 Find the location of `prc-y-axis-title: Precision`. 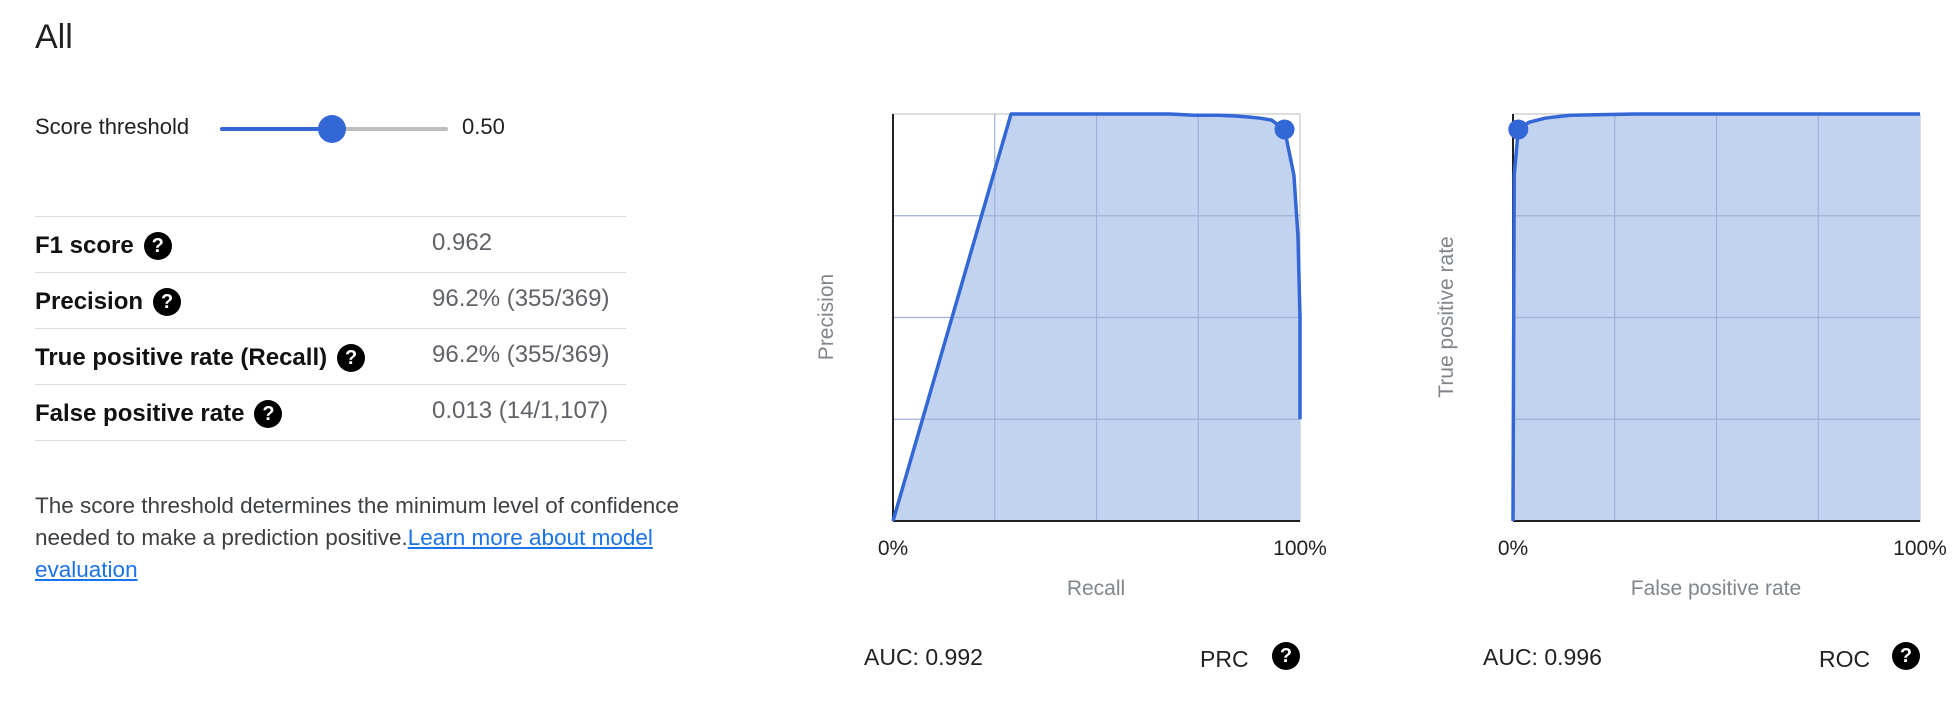

prc-y-axis-title: Precision is located at coordinates (826, 317).